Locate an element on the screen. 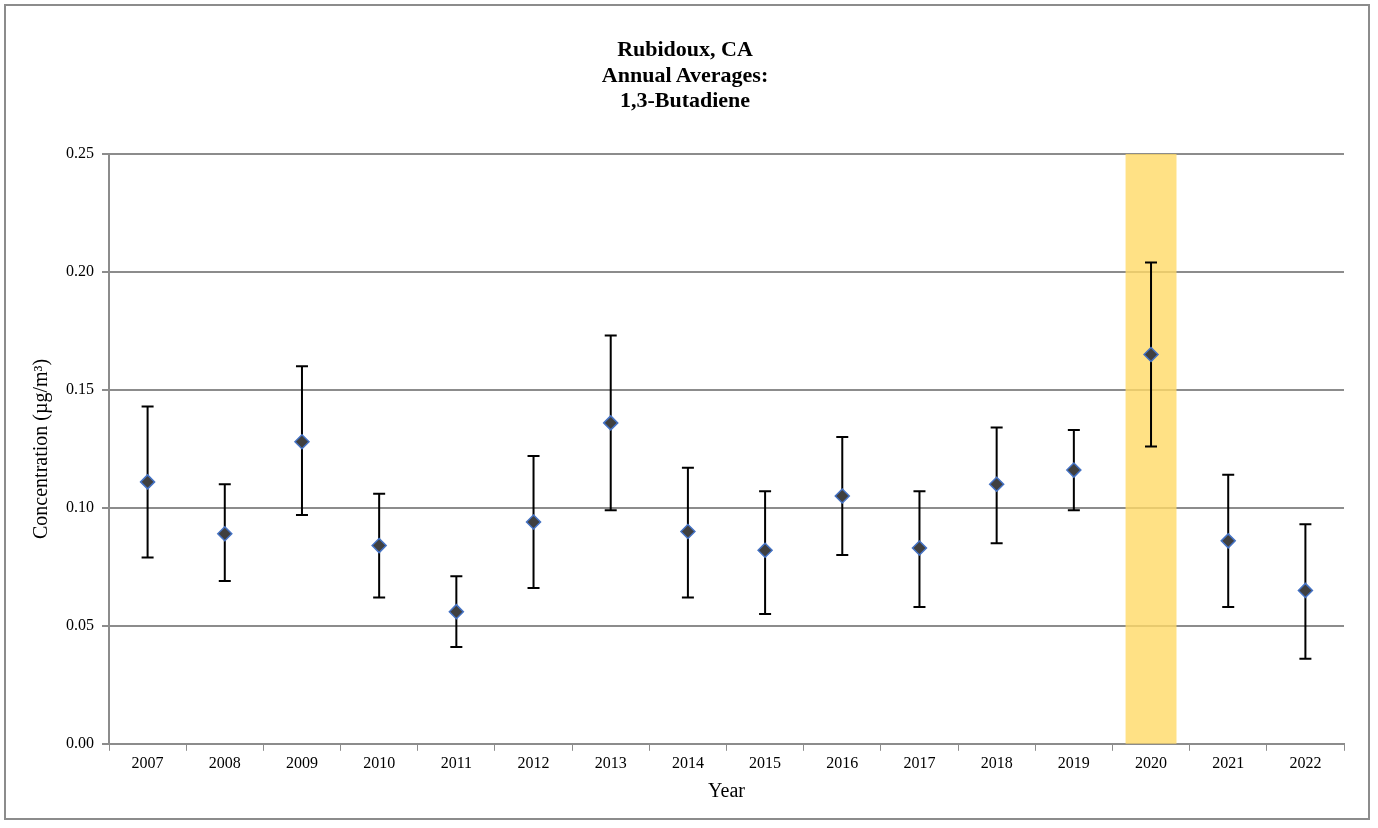  y-tick-label: 0.10 is located at coordinates (80, 507).